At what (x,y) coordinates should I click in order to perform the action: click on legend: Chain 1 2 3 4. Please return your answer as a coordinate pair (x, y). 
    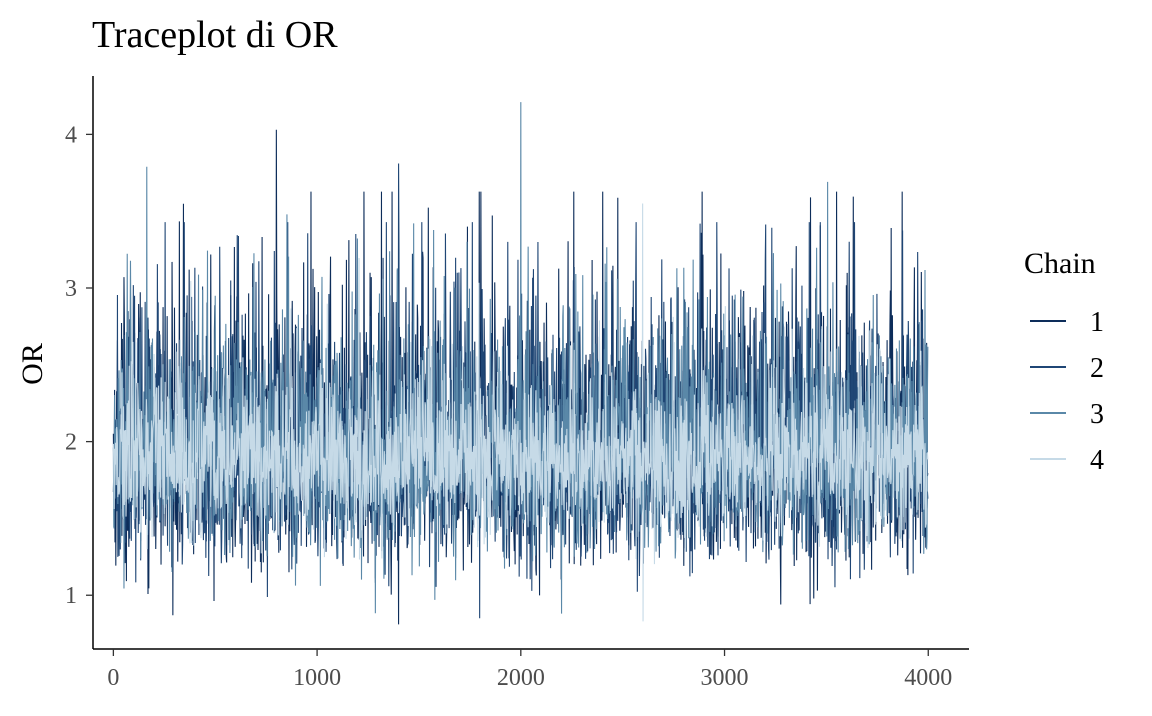
    Looking at the image, I should click on (1064, 361).